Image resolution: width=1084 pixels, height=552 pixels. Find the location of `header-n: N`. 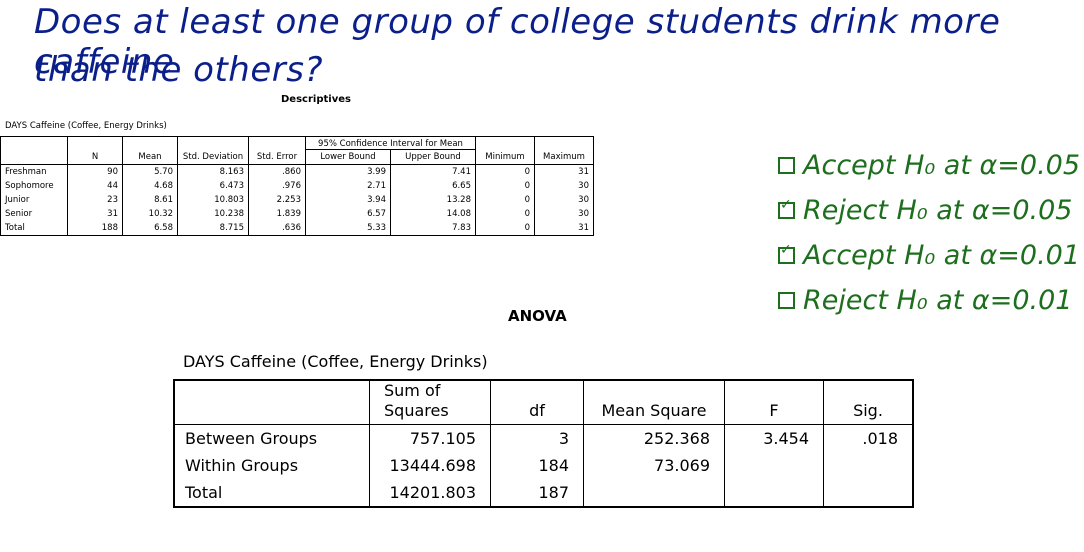

header-n: N is located at coordinates (95, 150).